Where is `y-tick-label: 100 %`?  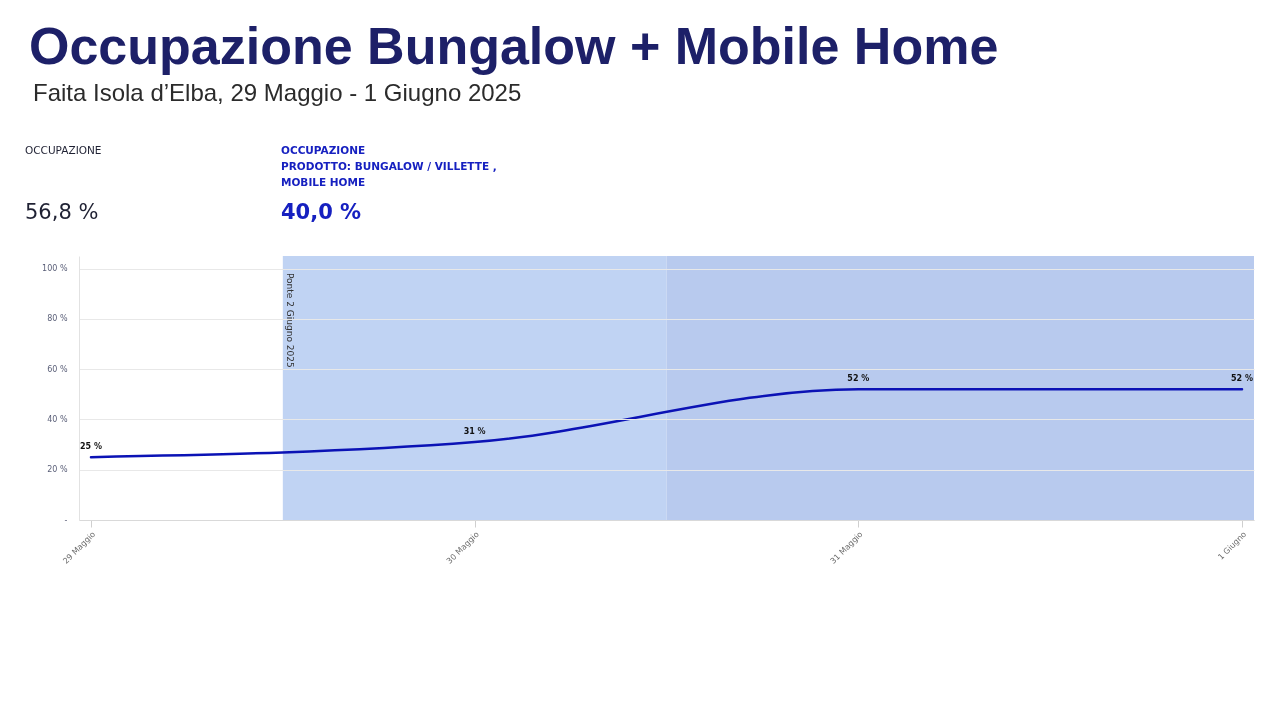
y-tick-label: 100 % is located at coordinates (55, 269).